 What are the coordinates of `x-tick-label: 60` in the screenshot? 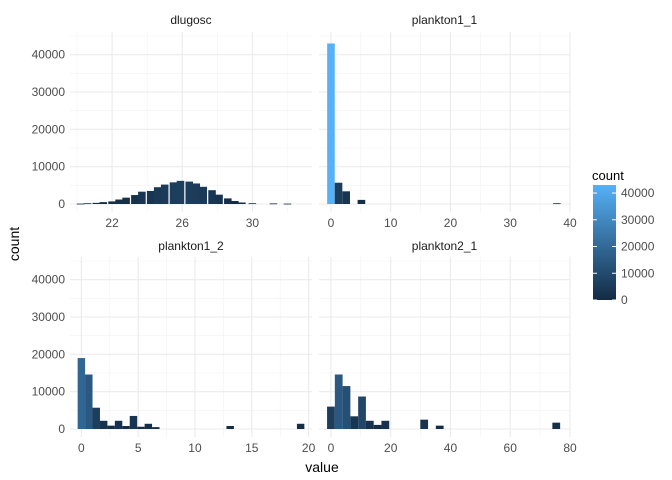 It's located at (511, 448).